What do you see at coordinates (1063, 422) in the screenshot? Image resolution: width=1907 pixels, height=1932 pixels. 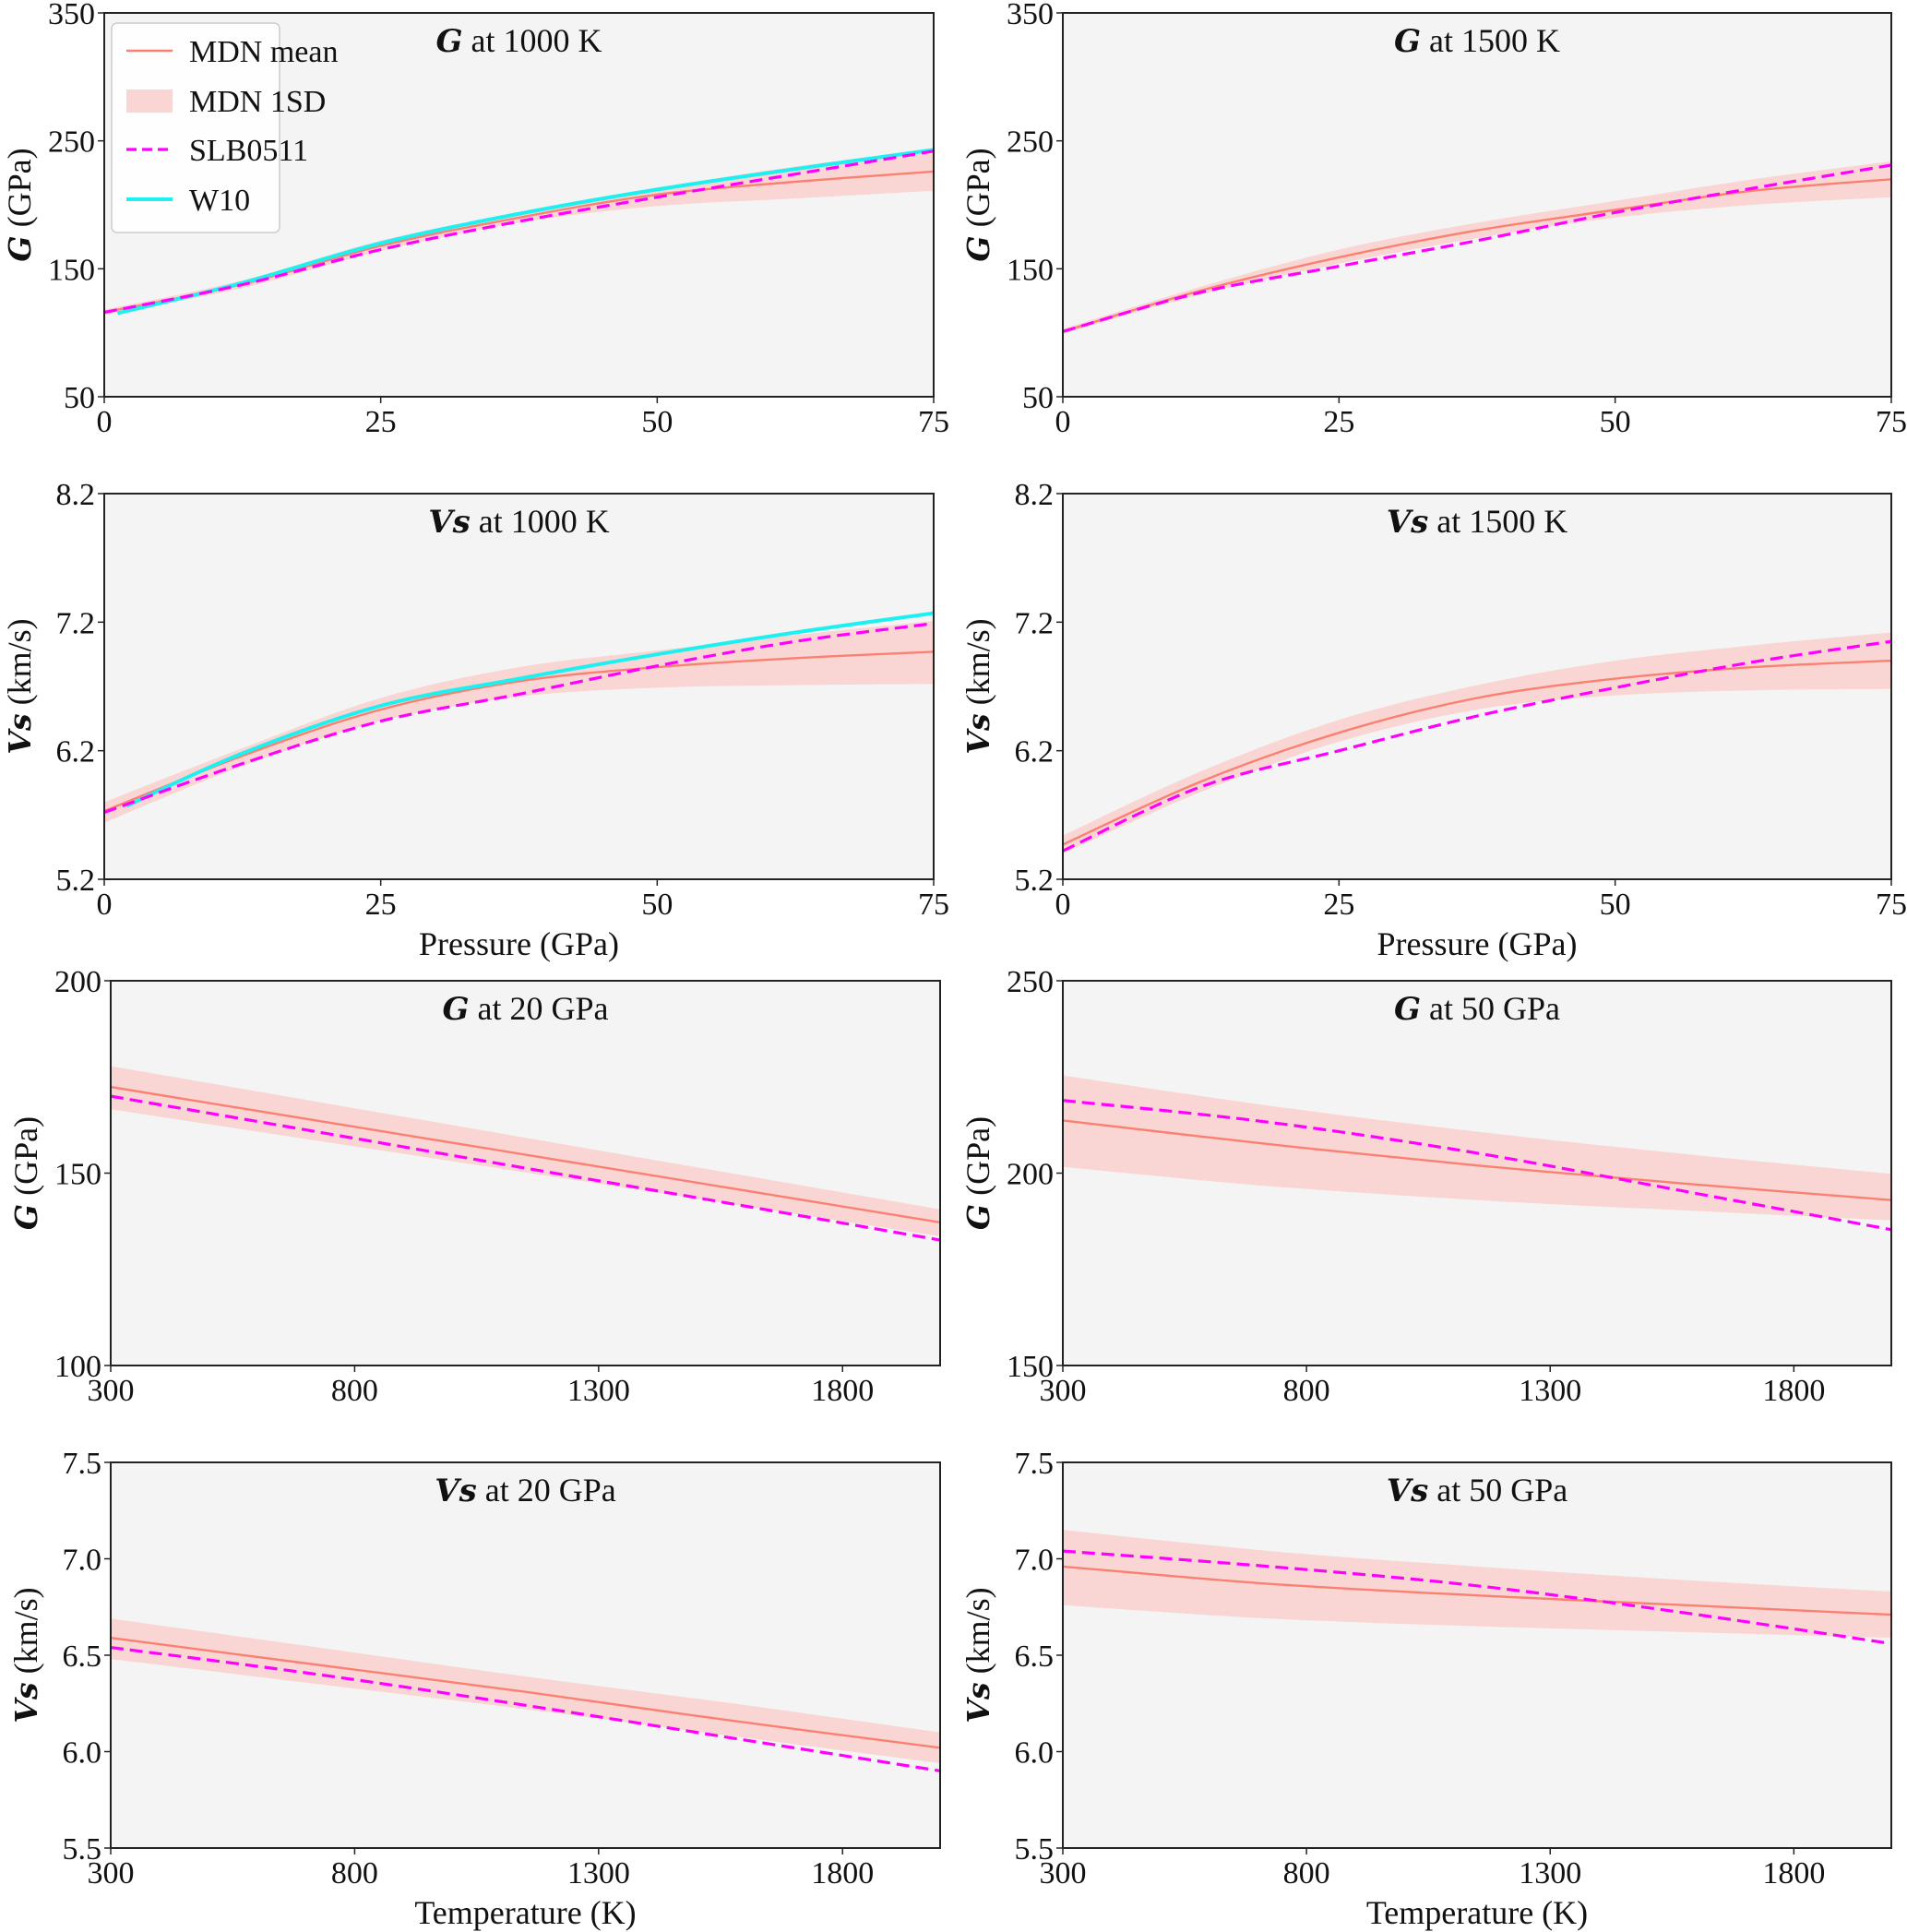 I see `x-tick-label: 0` at bounding box center [1063, 422].